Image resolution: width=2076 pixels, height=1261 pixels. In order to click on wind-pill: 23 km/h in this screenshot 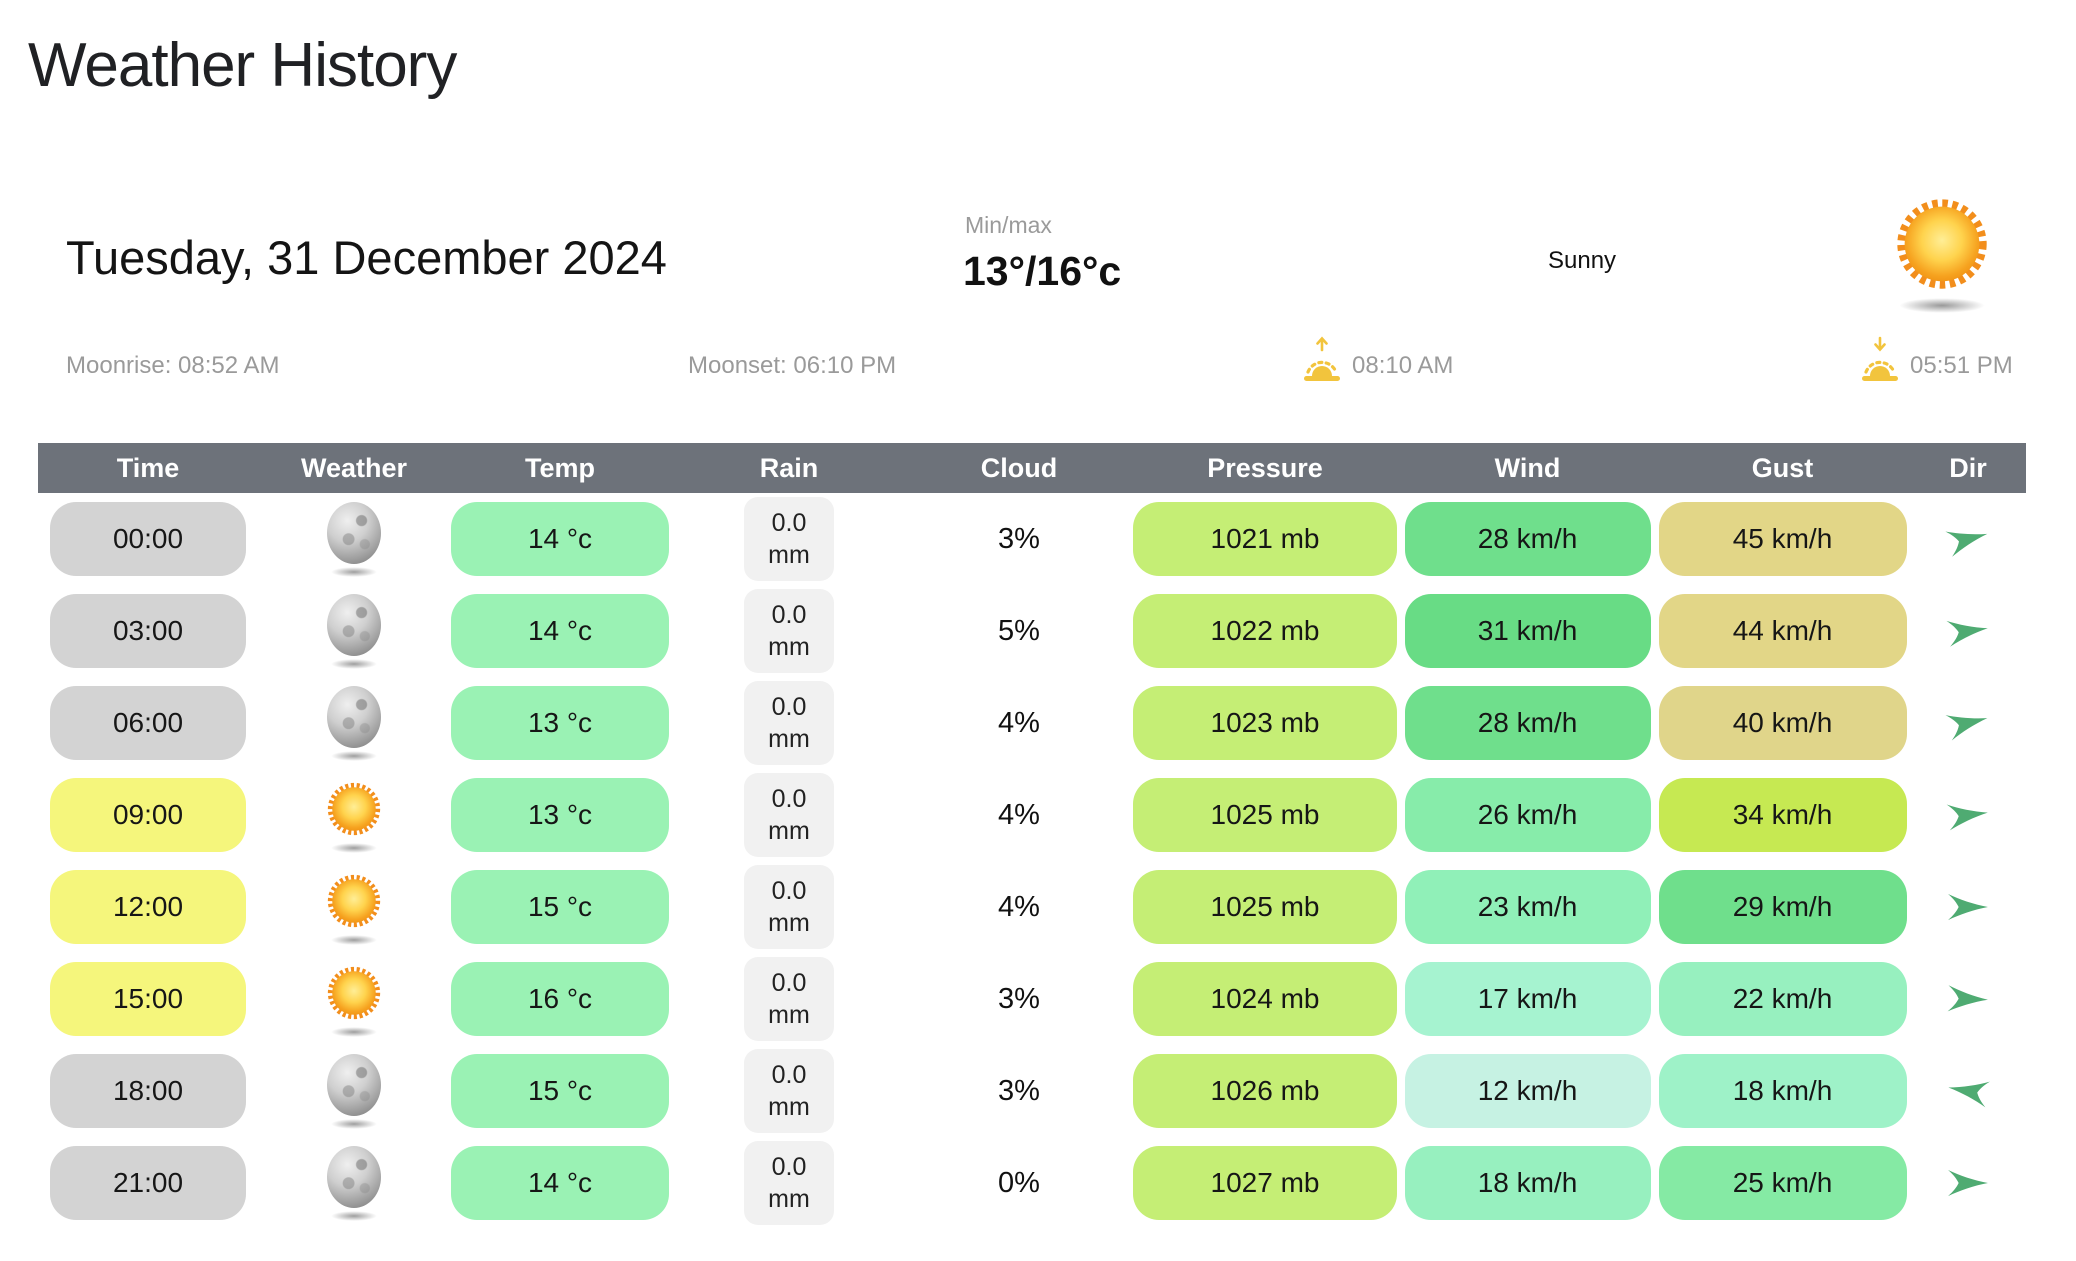, I will do `click(1527, 907)`.